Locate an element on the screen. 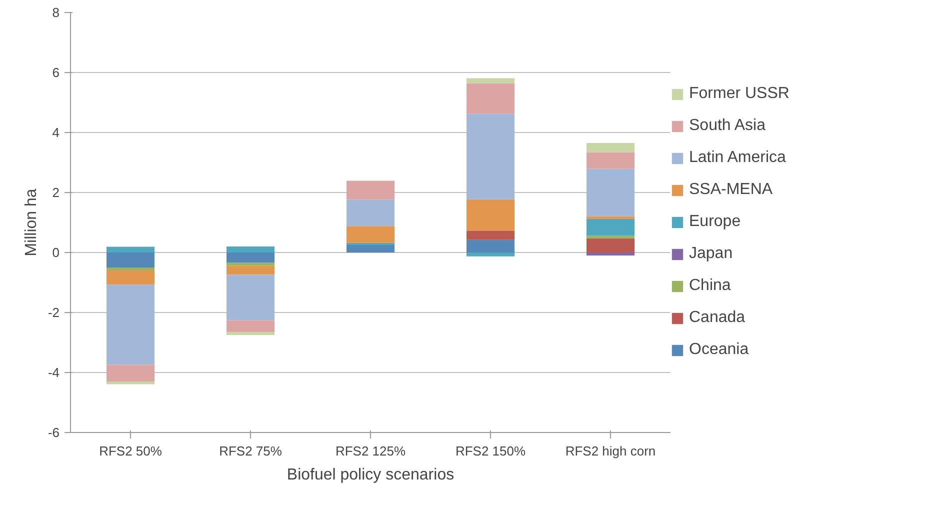 The height and width of the screenshot is (514, 945). y-tick-label: -2 is located at coordinates (54, 312).